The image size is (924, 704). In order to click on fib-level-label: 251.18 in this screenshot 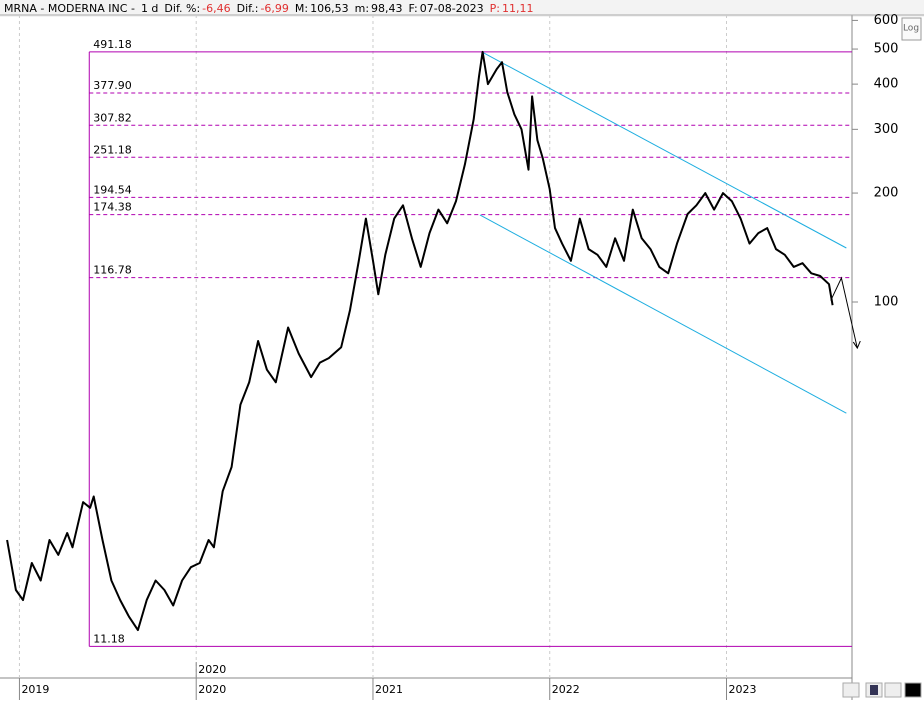, I will do `click(112, 149)`.